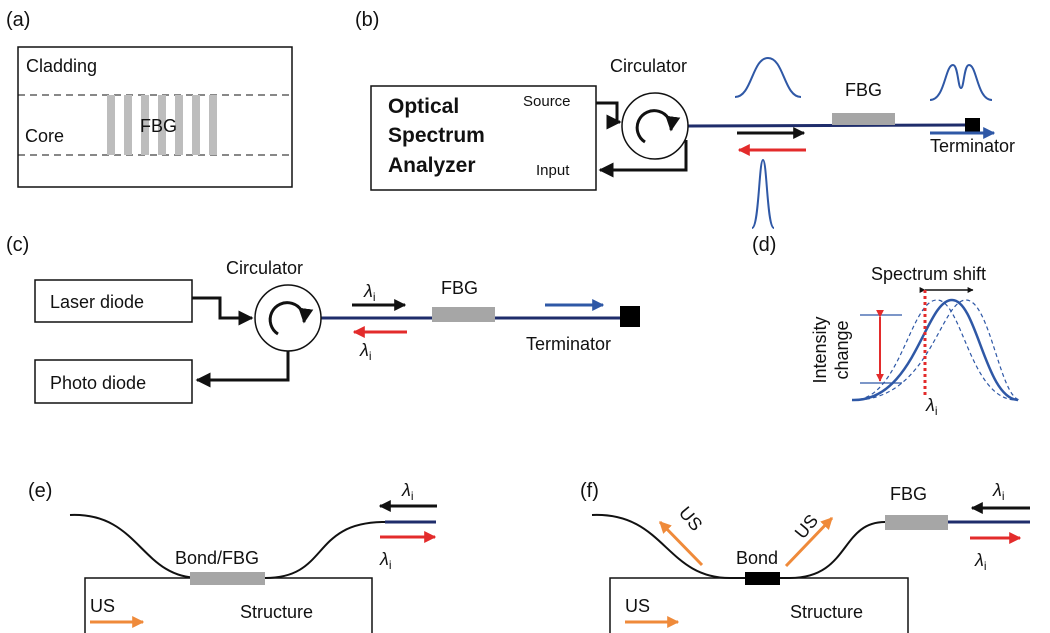 The height and width of the screenshot is (633, 1050). Describe the element at coordinates (61, 66) in the screenshot. I see `cladding-label: Cladding` at that location.